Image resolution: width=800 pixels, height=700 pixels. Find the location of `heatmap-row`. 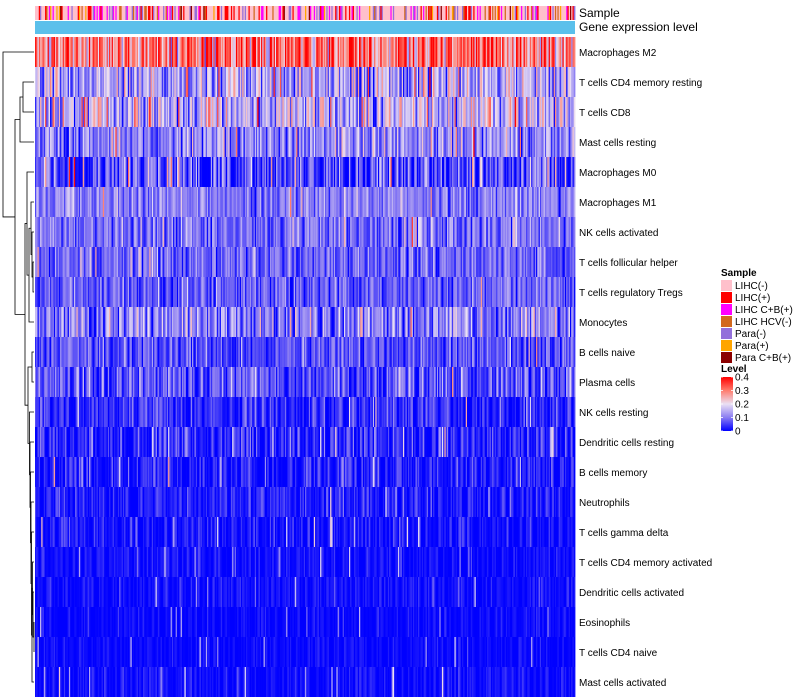

heatmap-row is located at coordinates (305, 202).